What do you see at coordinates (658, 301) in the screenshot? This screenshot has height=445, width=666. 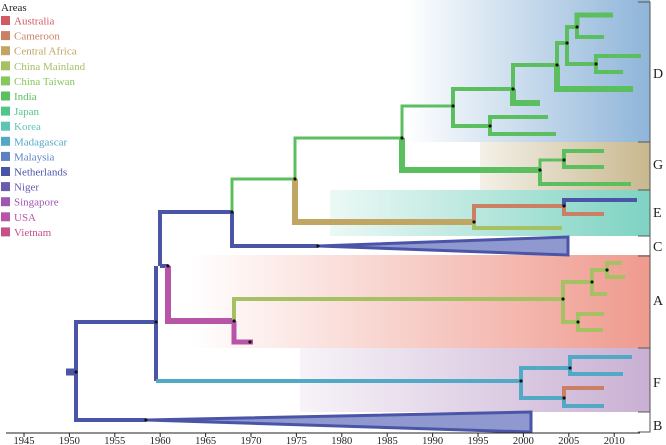 I see `clade-label-A: A` at bounding box center [658, 301].